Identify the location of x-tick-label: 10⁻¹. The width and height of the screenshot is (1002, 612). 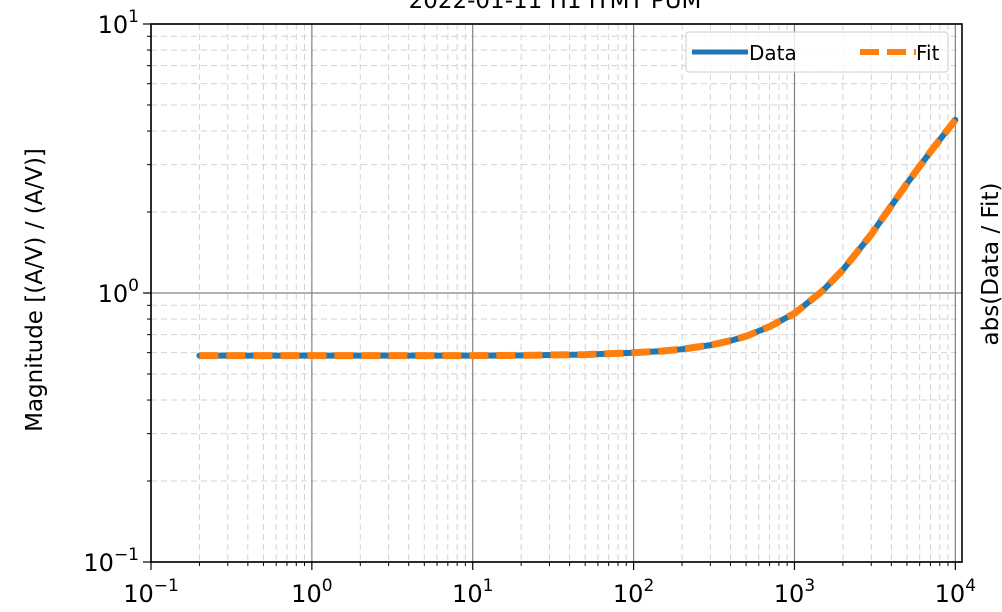
(151, 592).